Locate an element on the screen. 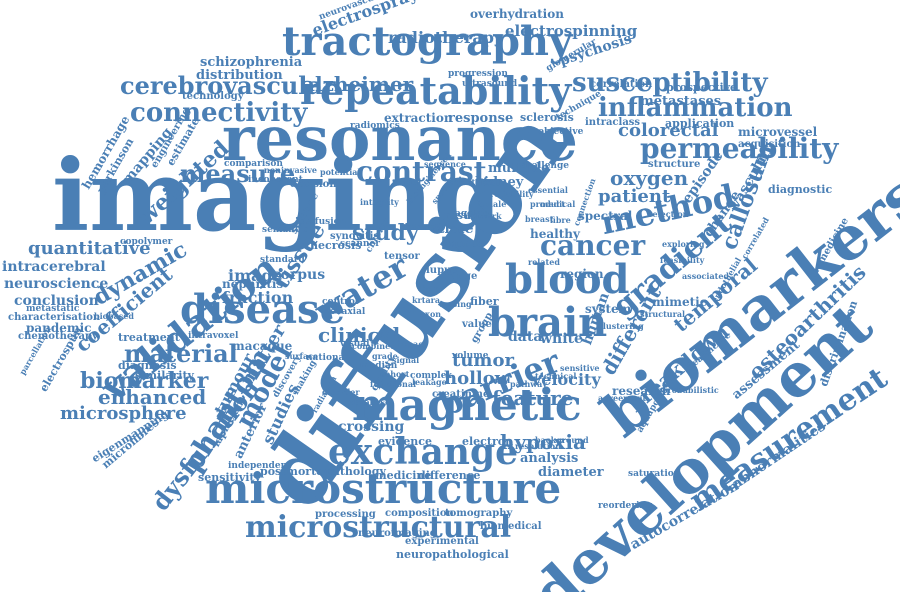 The width and height of the screenshot is (900, 592). word-sion: sion is located at coordinates (407, 310).